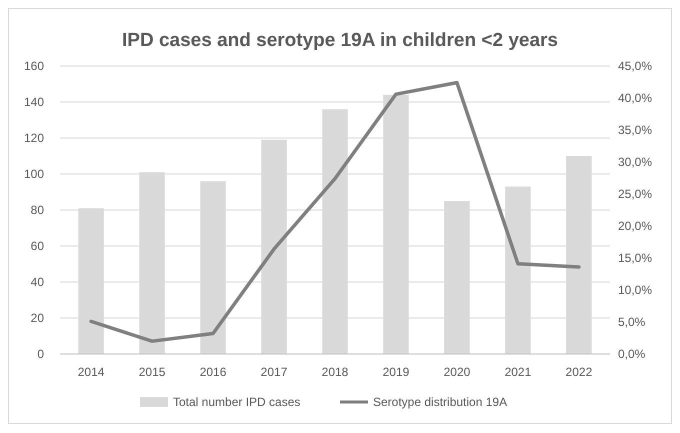 Image resolution: width=680 pixels, height=433 pixels. What do you see at coordinates (34, 174) in the screenshot?
I see `y-tick-label: 100` at bounding box center [34, 174].